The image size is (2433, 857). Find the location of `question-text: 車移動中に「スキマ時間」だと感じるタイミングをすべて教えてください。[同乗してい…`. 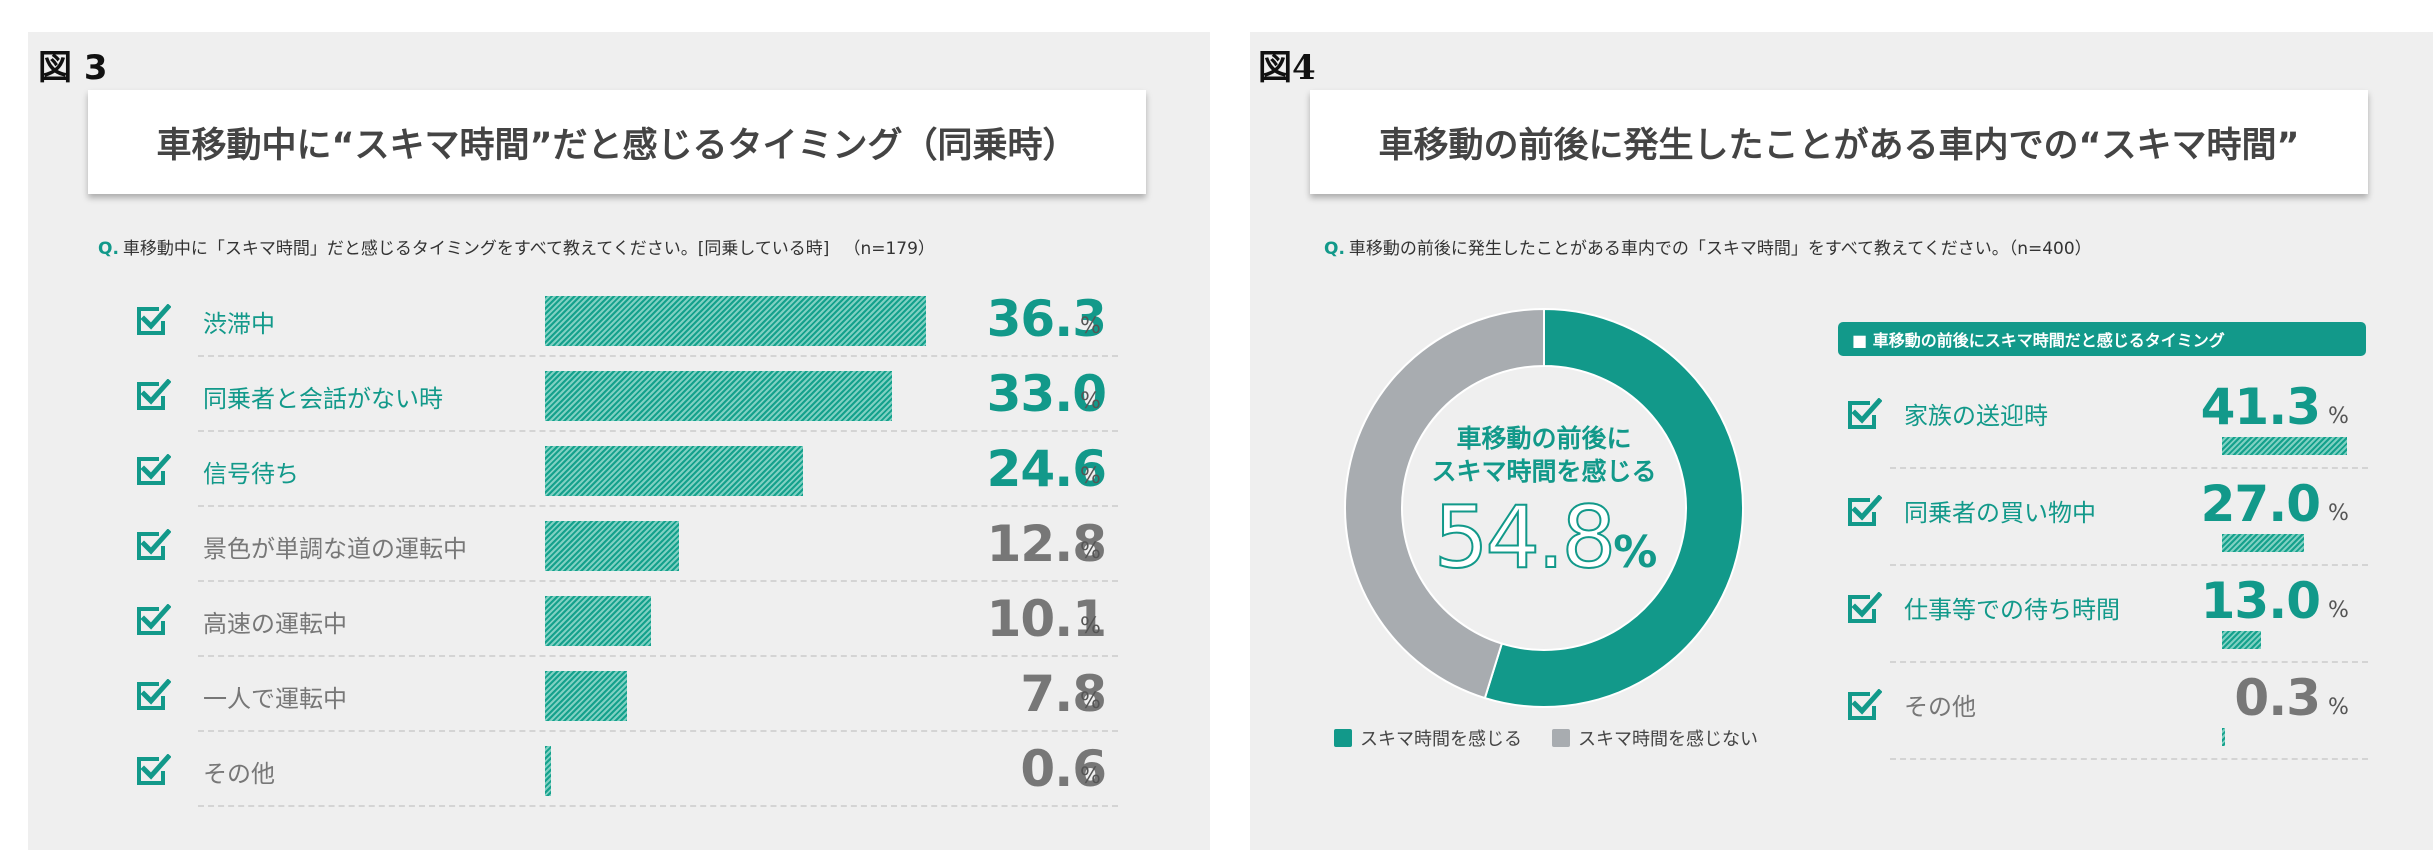

question-text: 車移動中に「スキマ時間」だと感じるタイミングをすべて教えてください。[同乗してい… is located at coordinates (476, 249).